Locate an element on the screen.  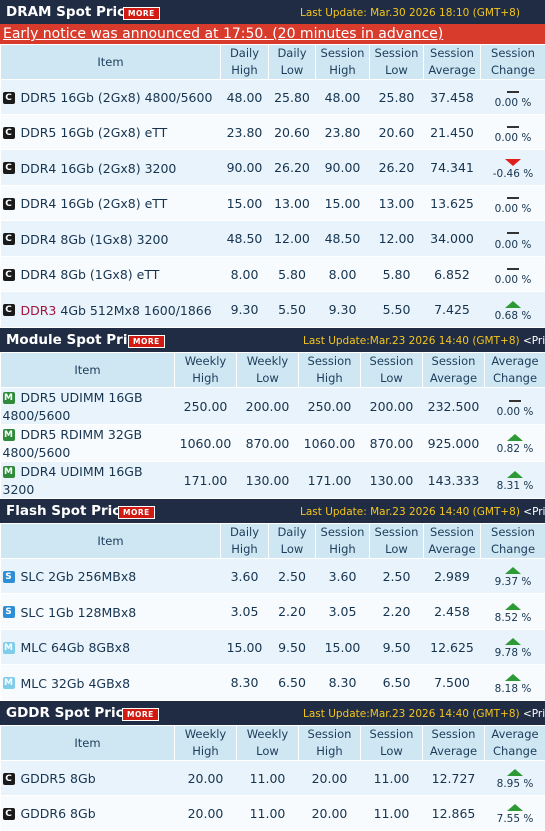
module-more-button: MORE is located at coordinates (146, 341).